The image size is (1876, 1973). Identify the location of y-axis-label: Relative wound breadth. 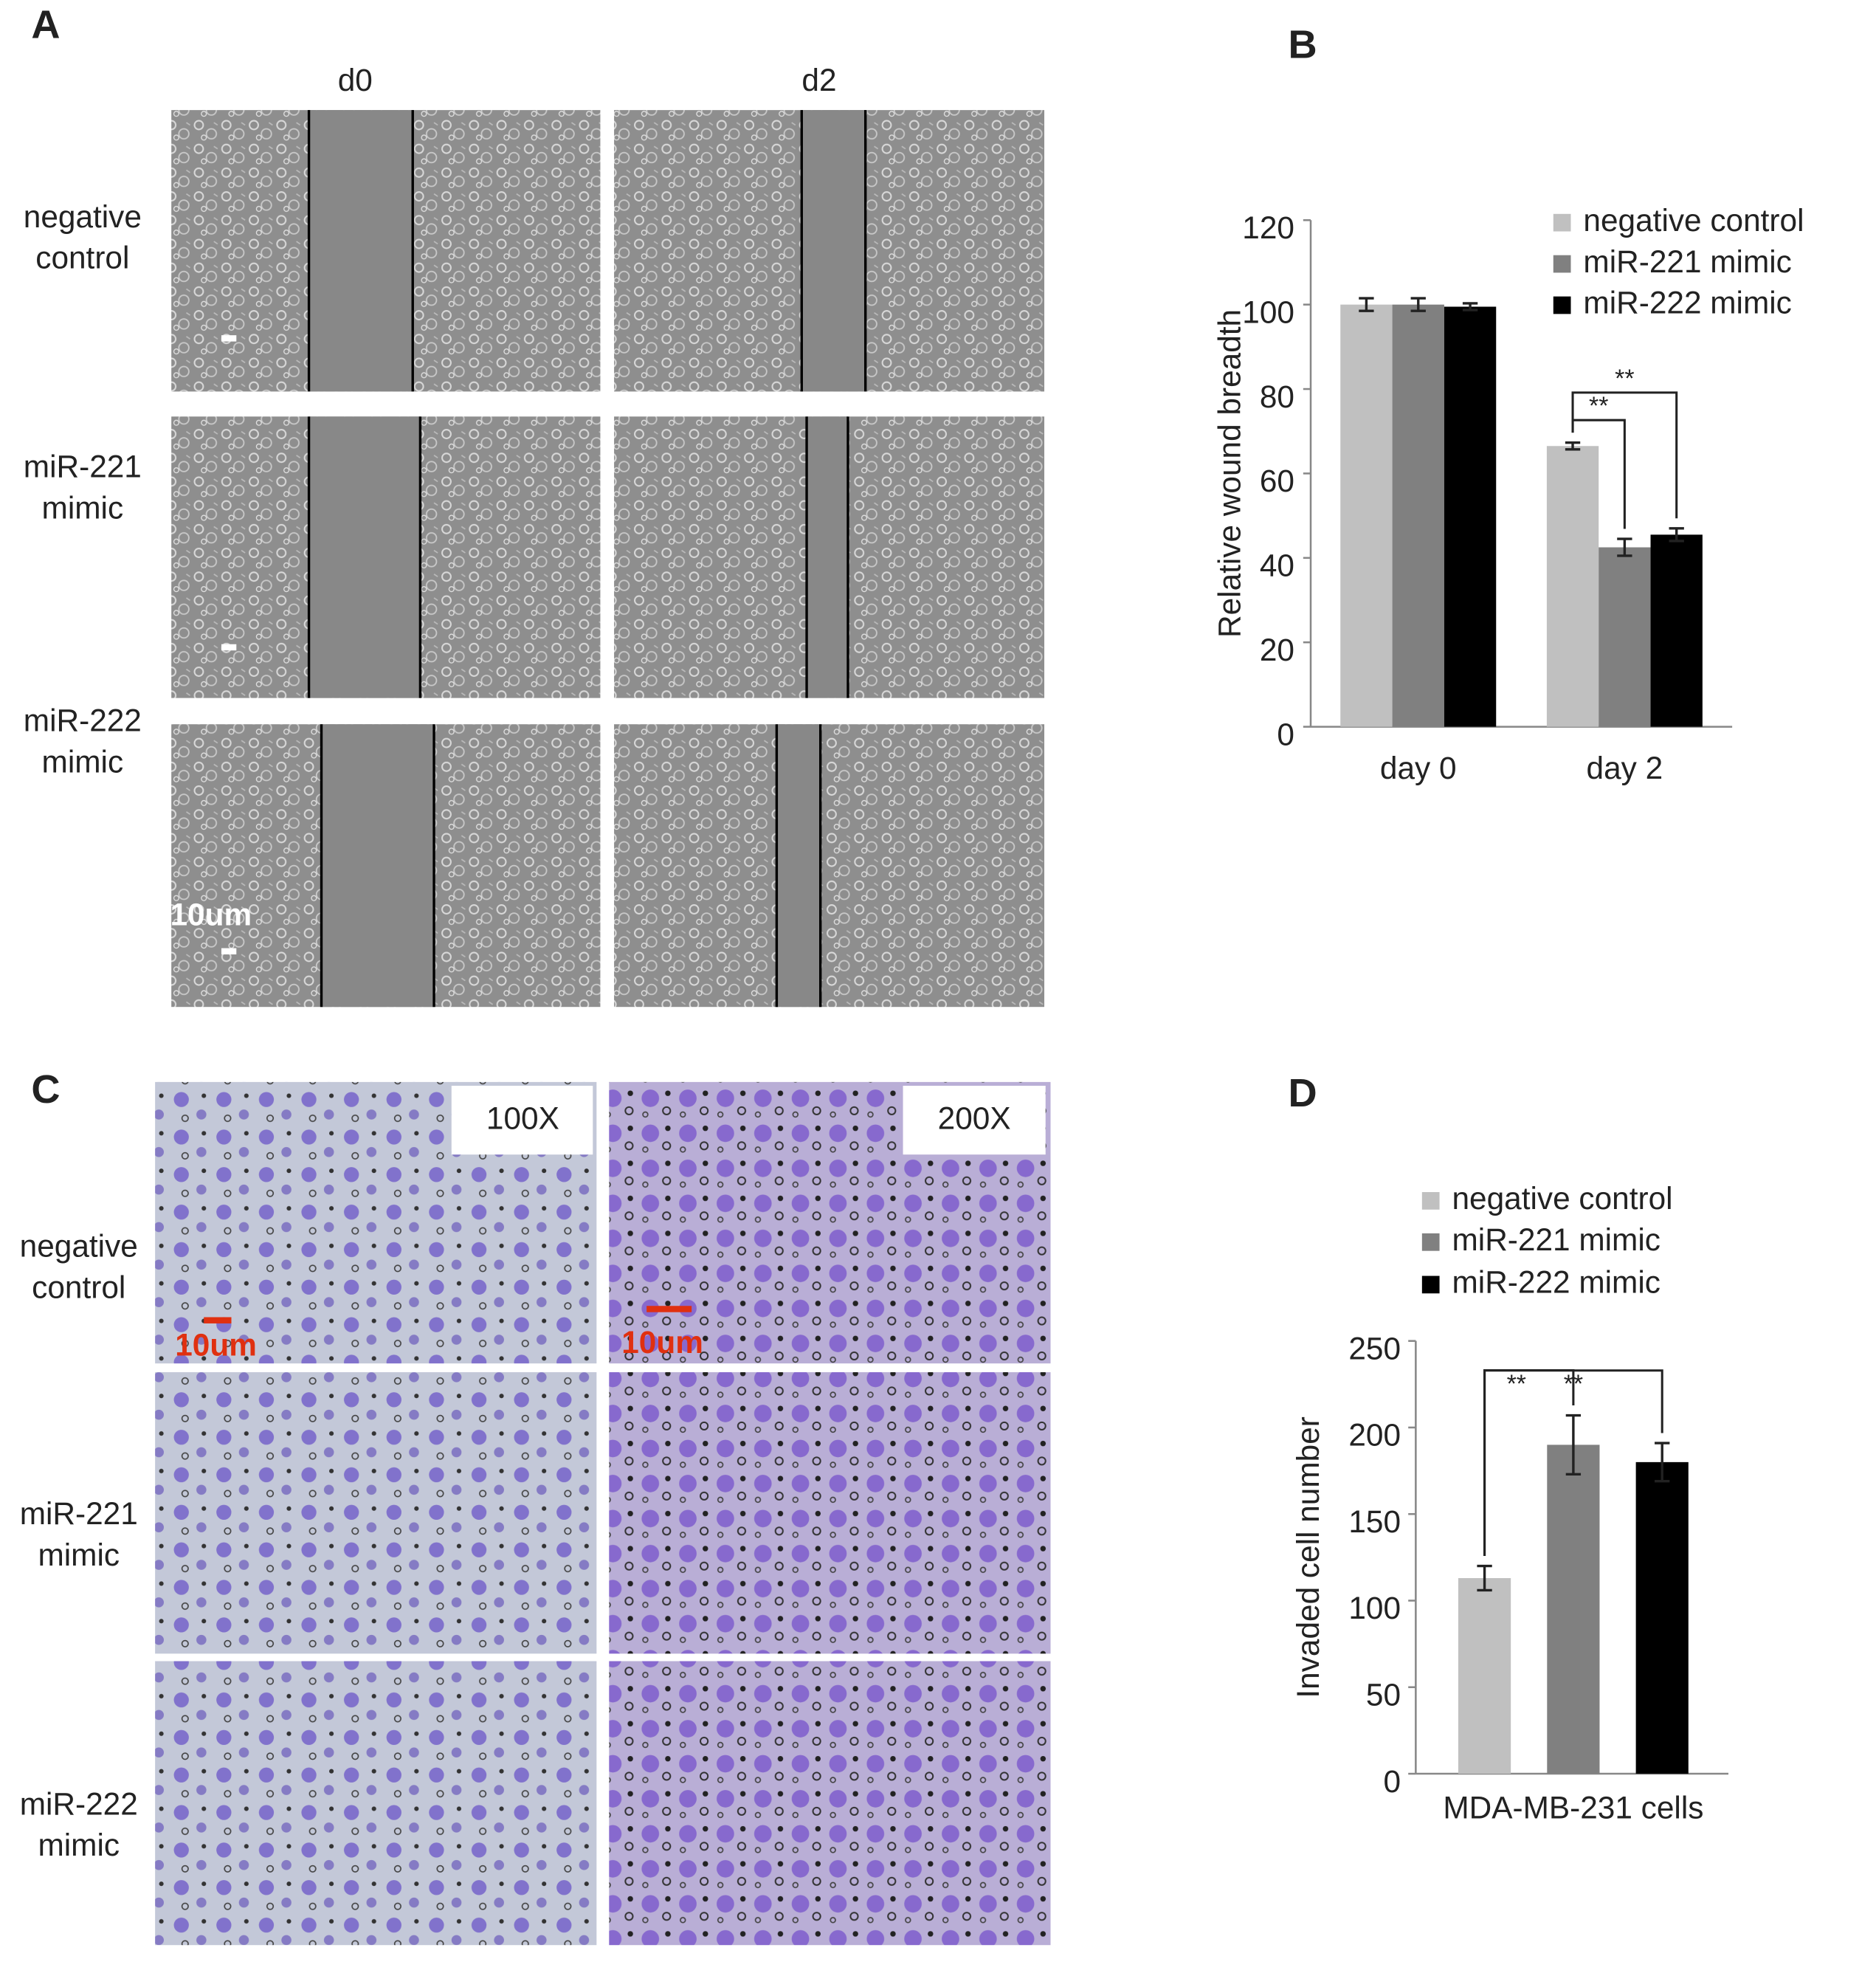
(1229, 473).